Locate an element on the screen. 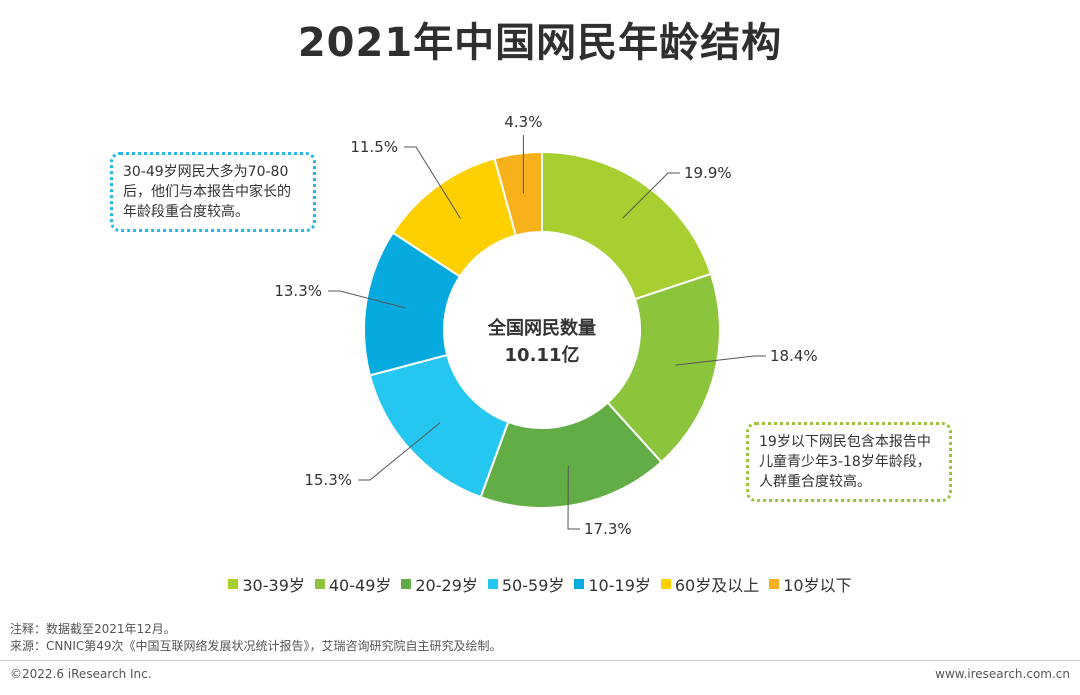 The image size is (1080, 695). footnote-note: 注释：数据截至2021年12月。 is located at coordinates (93, 629).